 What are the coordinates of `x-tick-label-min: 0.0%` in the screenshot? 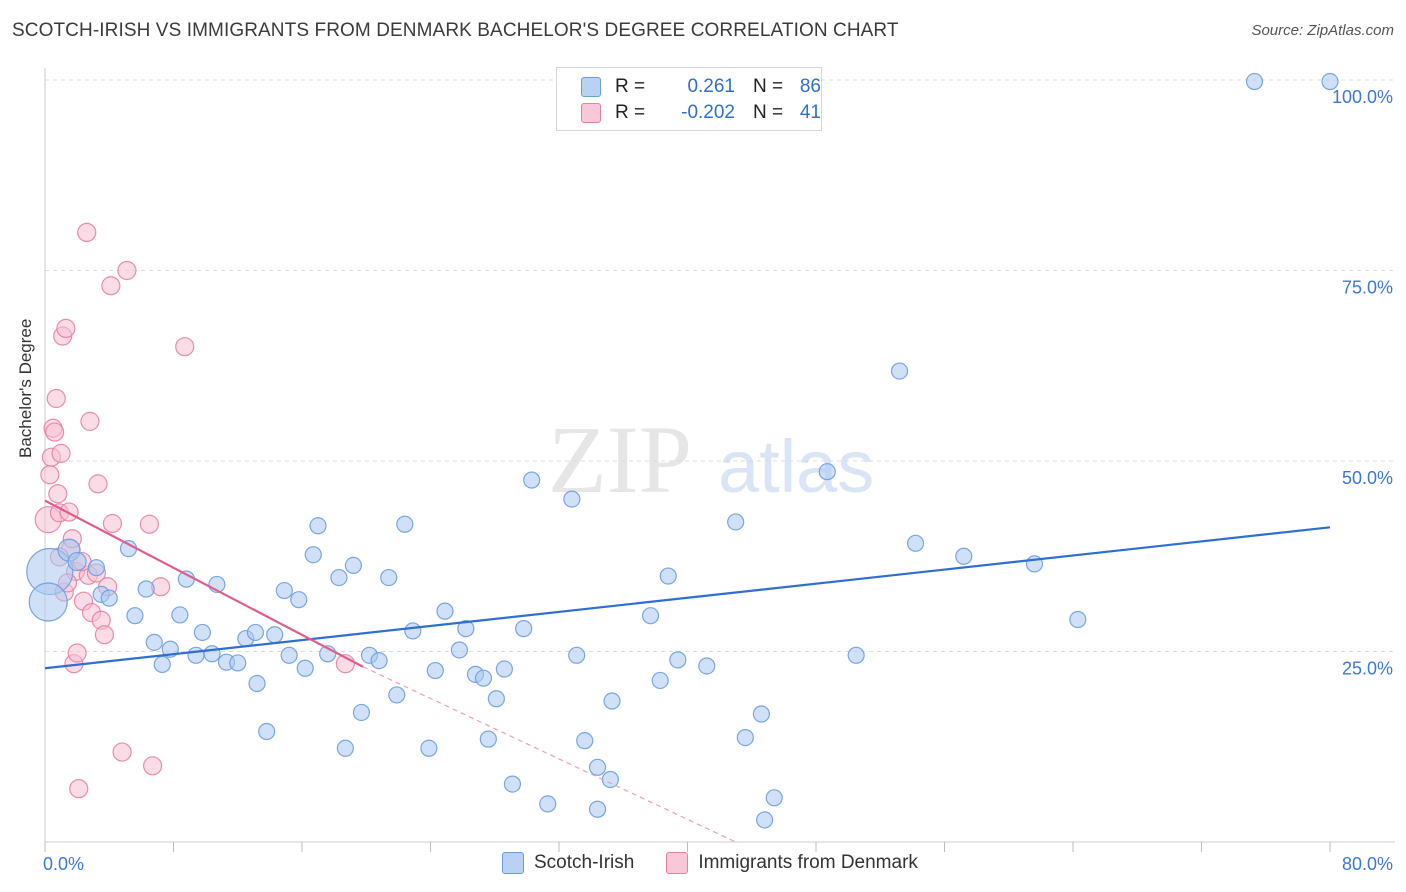 It's located at (63, 864).